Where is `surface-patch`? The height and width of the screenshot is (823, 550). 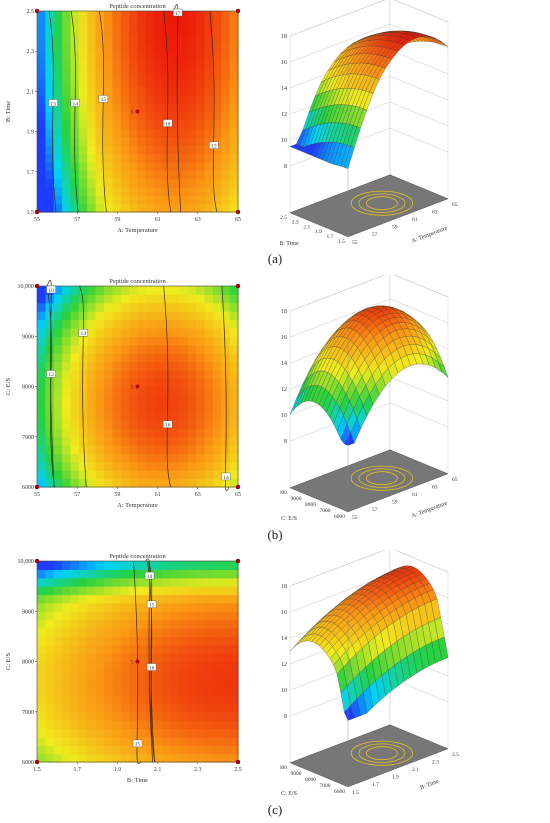
surface-patch is located at coordinates (349, 439).